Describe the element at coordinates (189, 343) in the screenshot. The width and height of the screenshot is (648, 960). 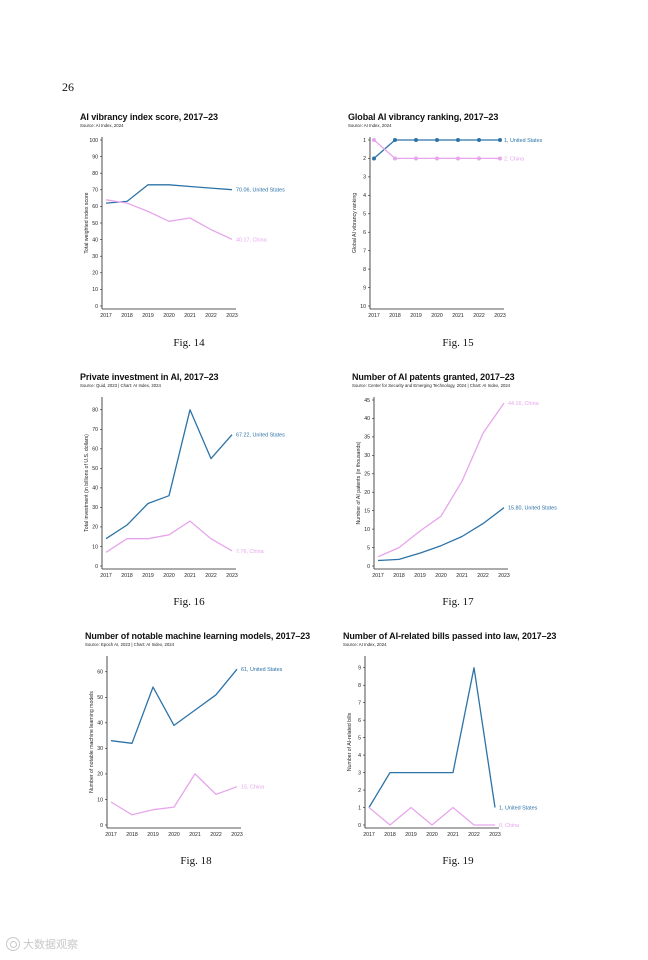
I see `figure-caption: Fig. 14` at that location.